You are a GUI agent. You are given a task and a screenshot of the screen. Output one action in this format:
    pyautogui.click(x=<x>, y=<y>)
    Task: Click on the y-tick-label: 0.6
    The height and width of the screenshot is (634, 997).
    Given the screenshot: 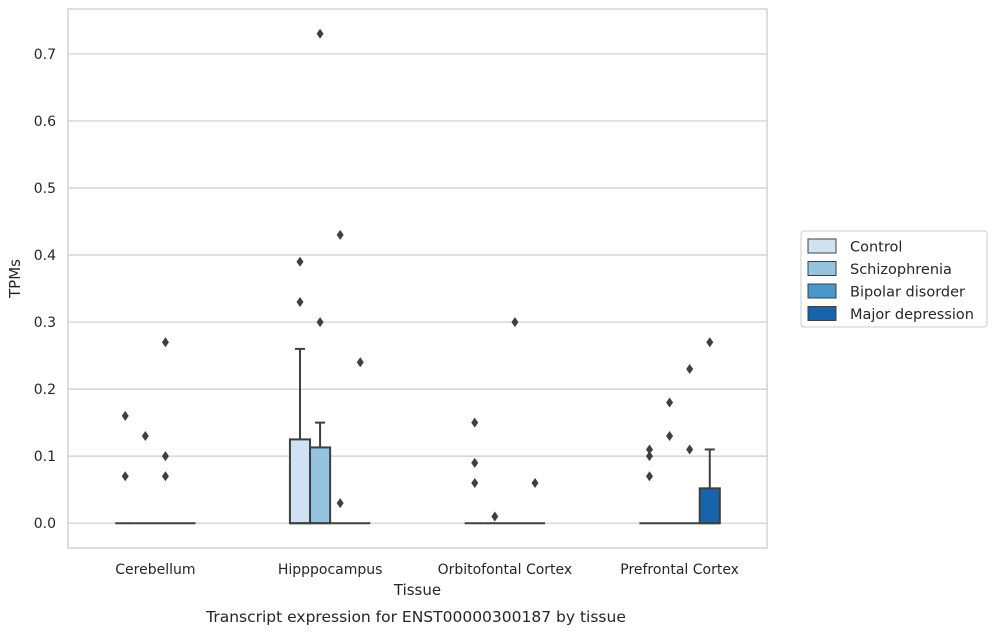 What is the action you would take?
    pyautogui.click(x=45, y=122)
    